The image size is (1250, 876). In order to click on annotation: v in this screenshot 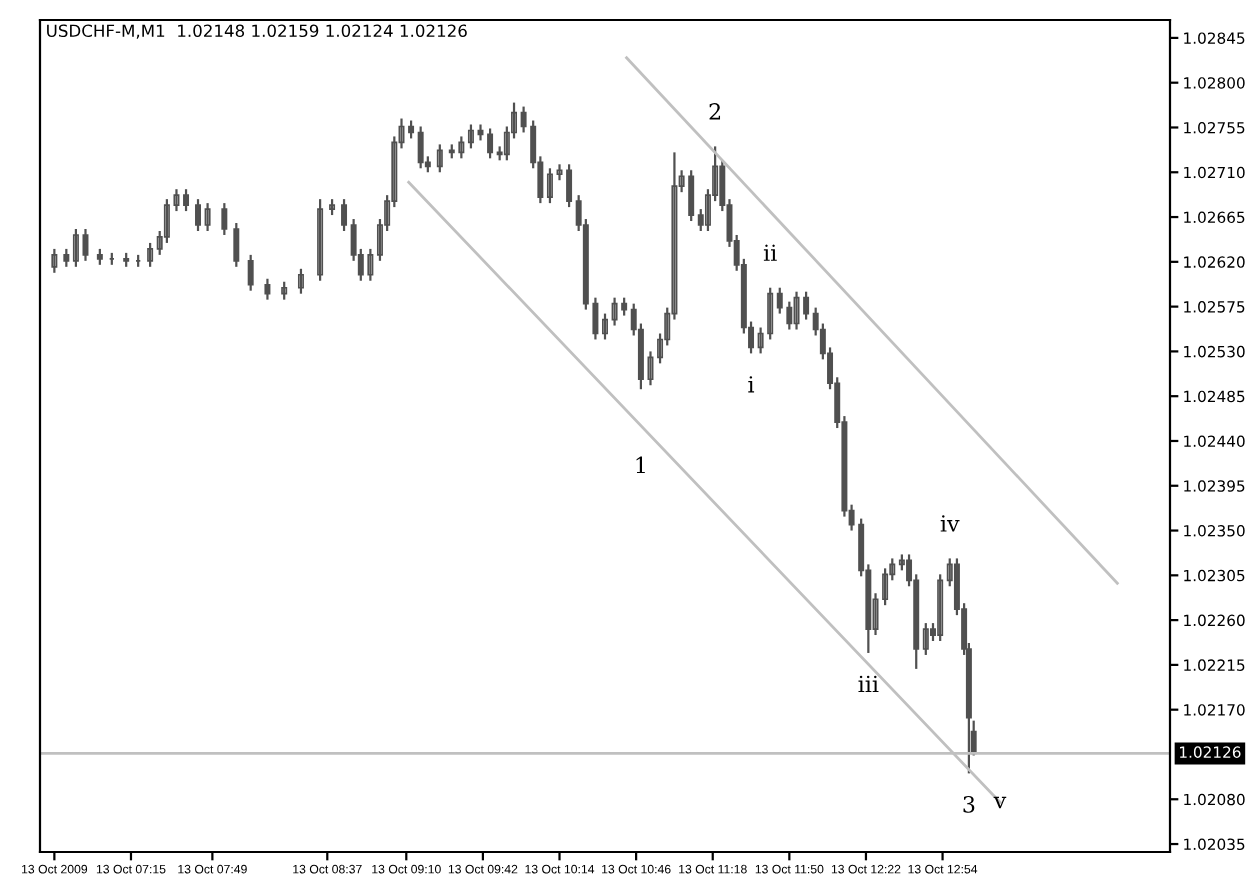, I will do `click(1000, 802)`.